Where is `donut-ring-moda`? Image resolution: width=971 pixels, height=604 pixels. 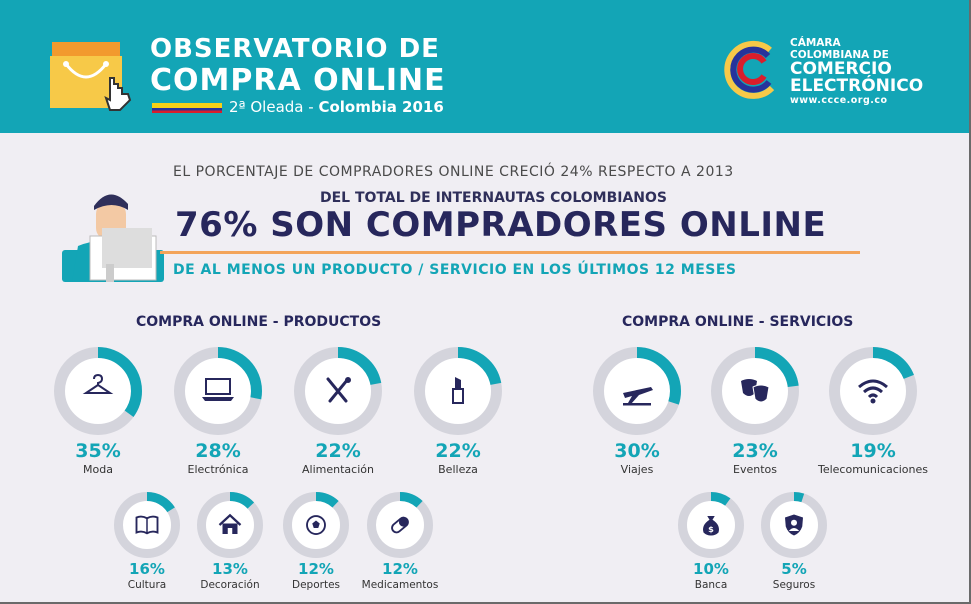
donut-ring-moda is located at coordinates (98, 391).